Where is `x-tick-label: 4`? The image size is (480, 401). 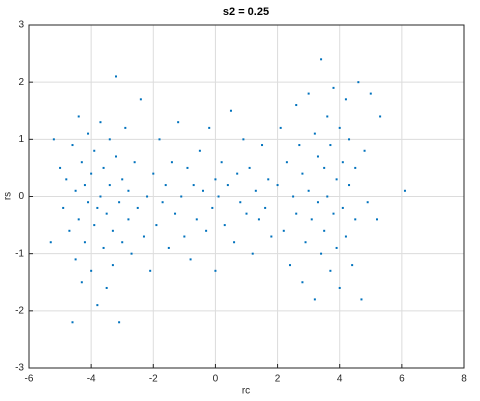
x-tick-label: 4 is located at coordinates (340, 379).